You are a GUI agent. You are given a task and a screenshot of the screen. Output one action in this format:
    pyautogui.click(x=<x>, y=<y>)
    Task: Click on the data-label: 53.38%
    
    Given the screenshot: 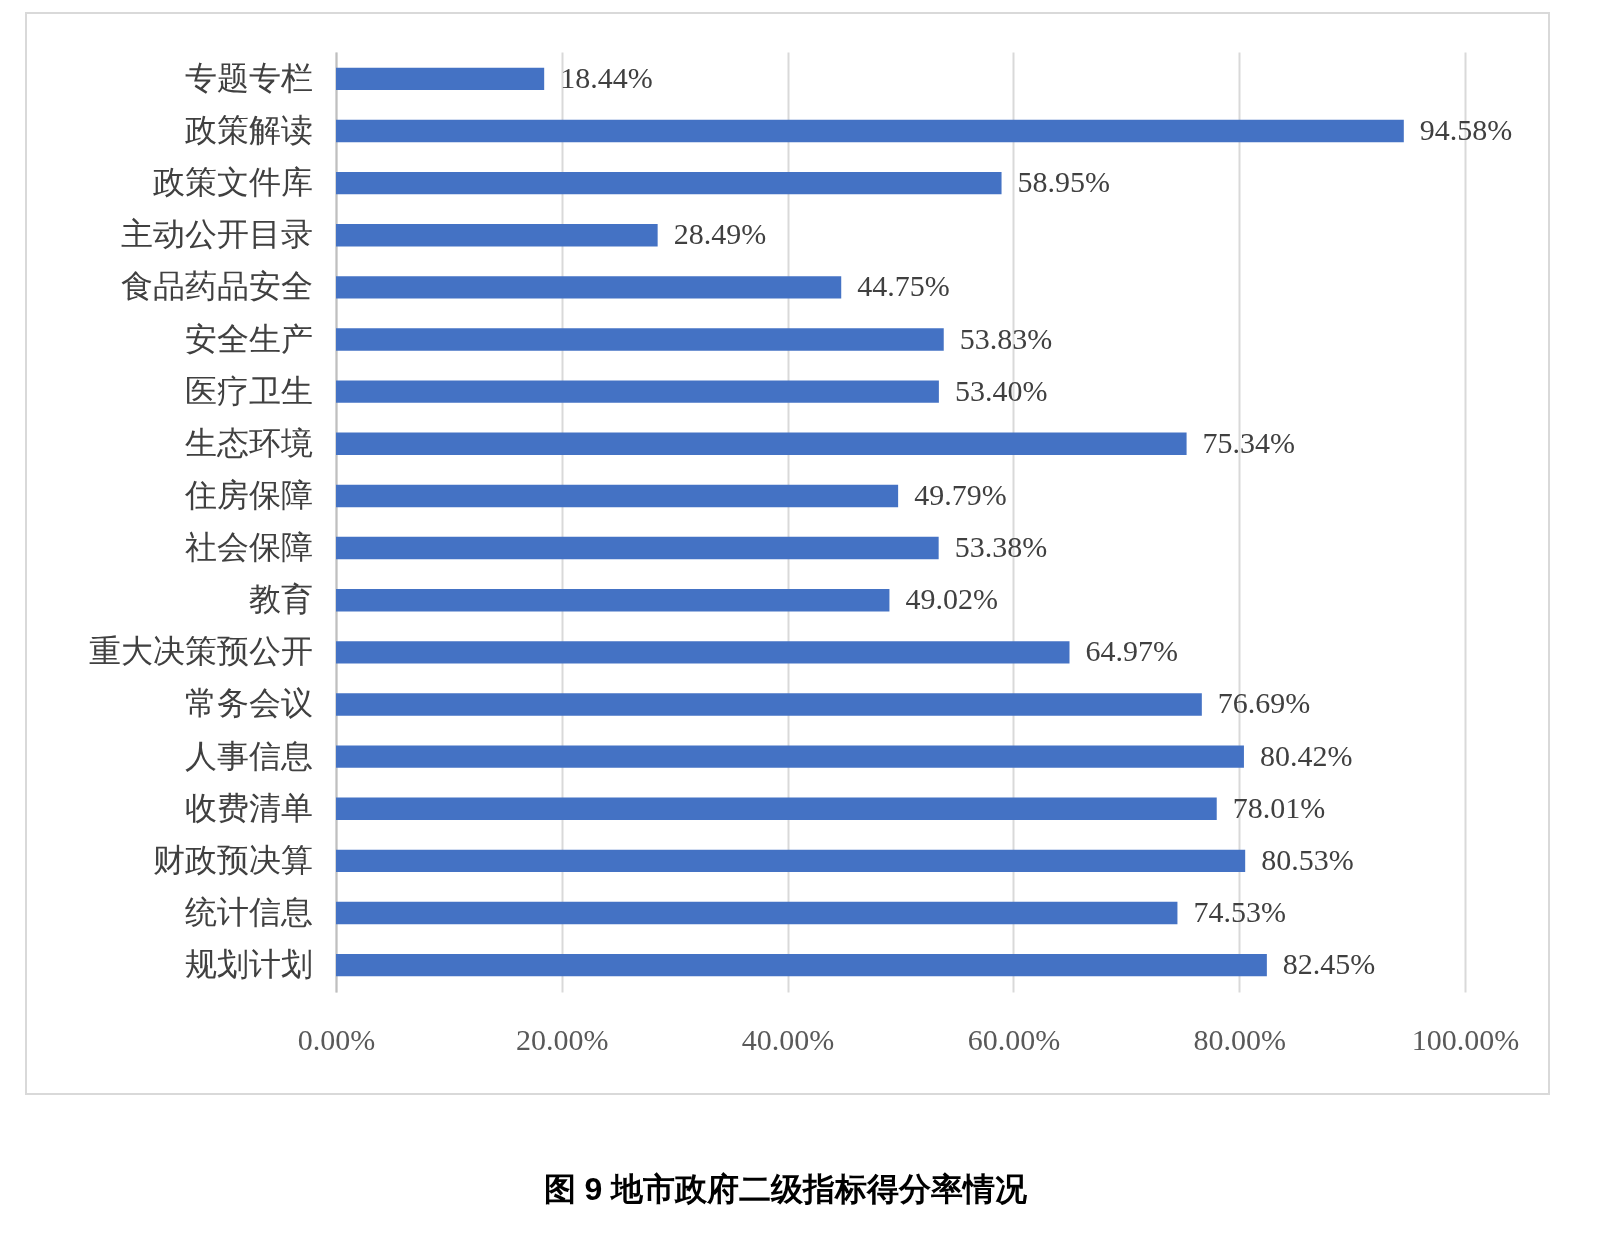 What is the action you would take?
    pyautogui.click(x=1001, y=547)
    